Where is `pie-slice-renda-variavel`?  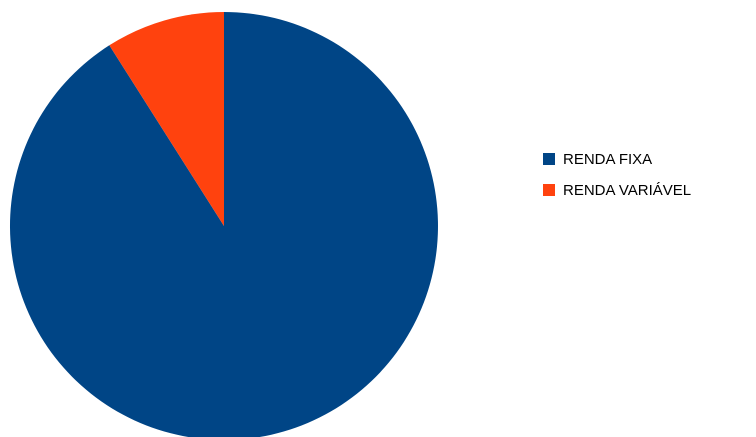
pie-slice-renda-variavel is located at coordinates (166, 118).